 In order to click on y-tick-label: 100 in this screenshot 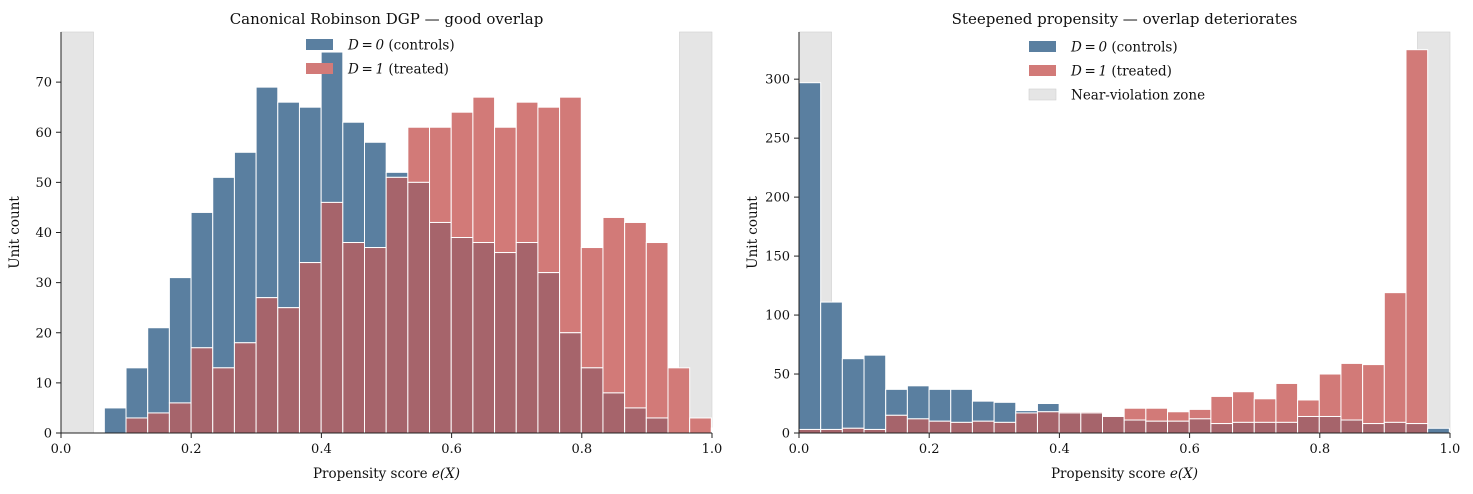, I will do `click(777, 316)`.